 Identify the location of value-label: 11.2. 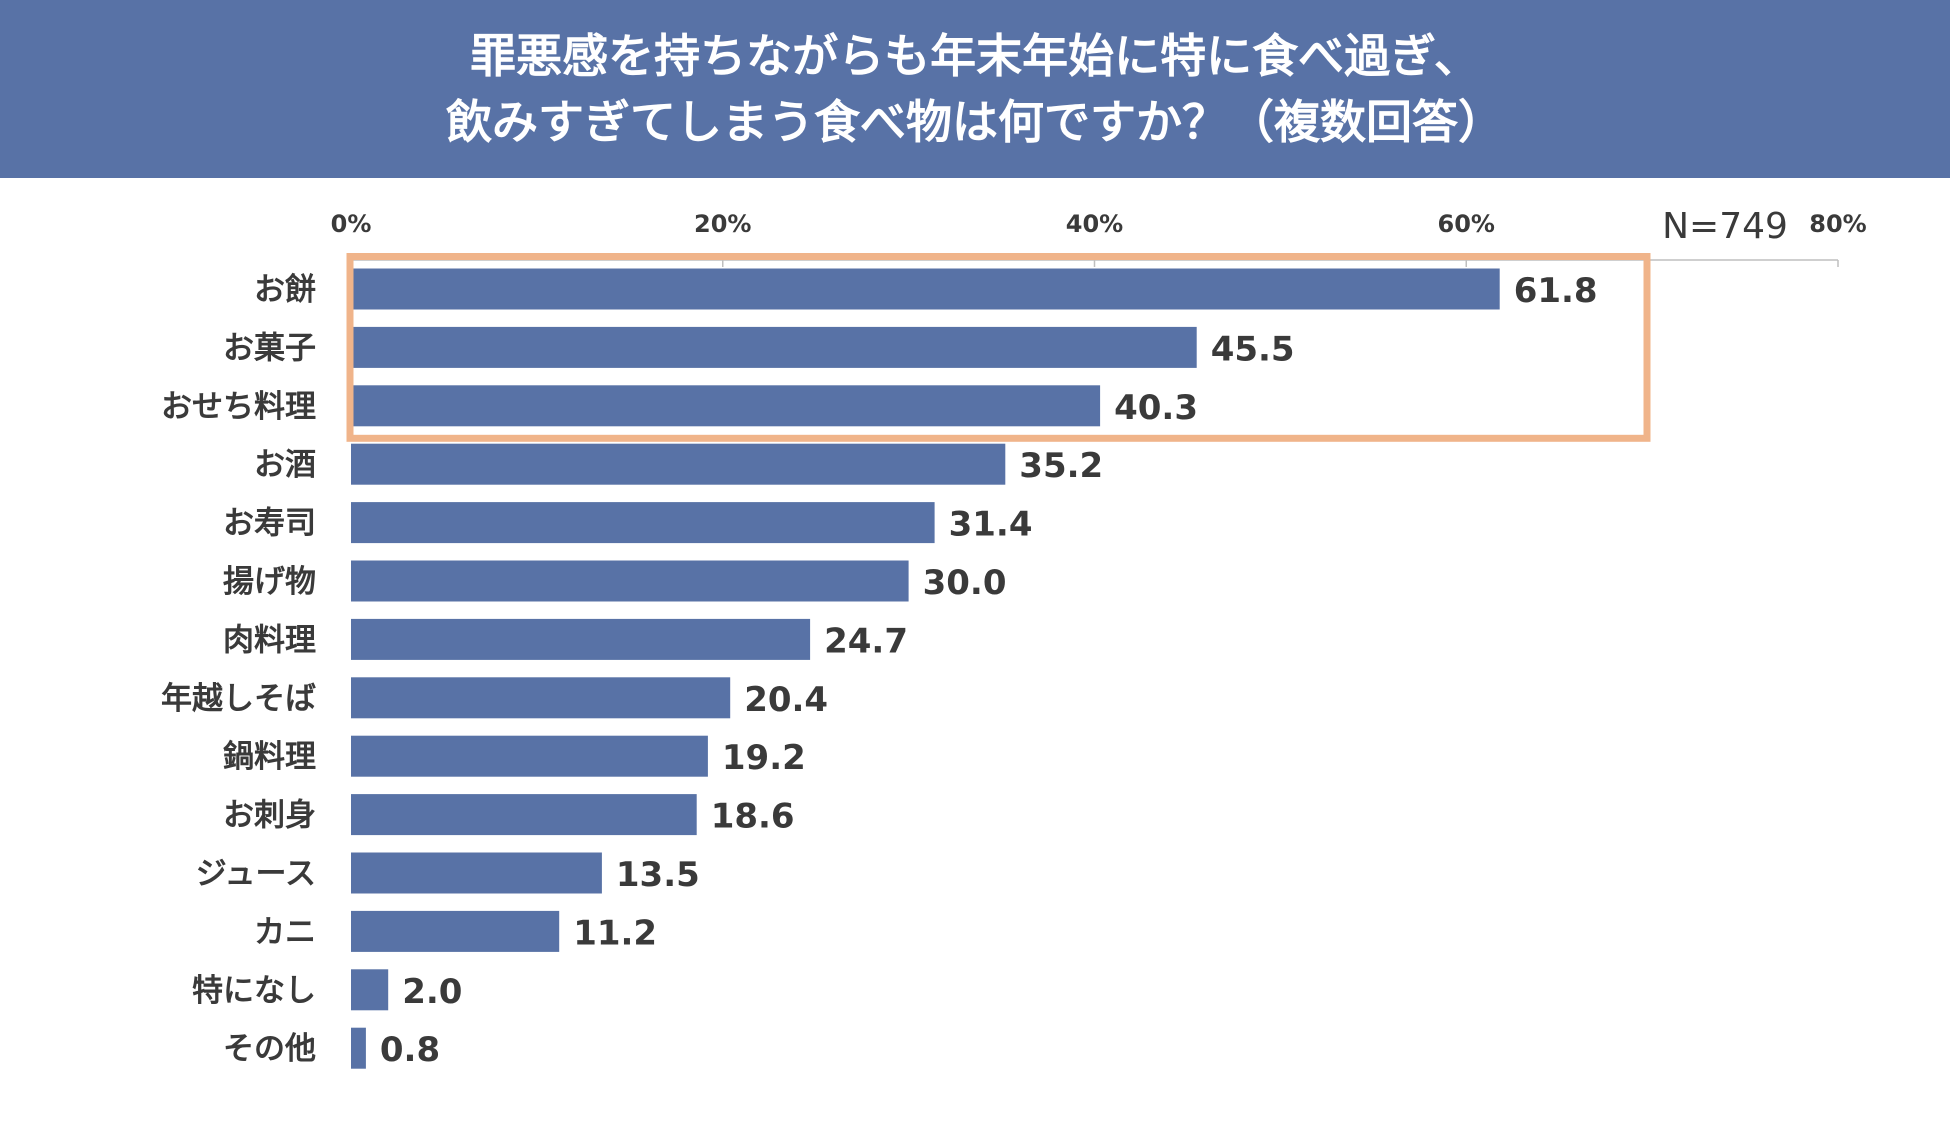
(615, 933).